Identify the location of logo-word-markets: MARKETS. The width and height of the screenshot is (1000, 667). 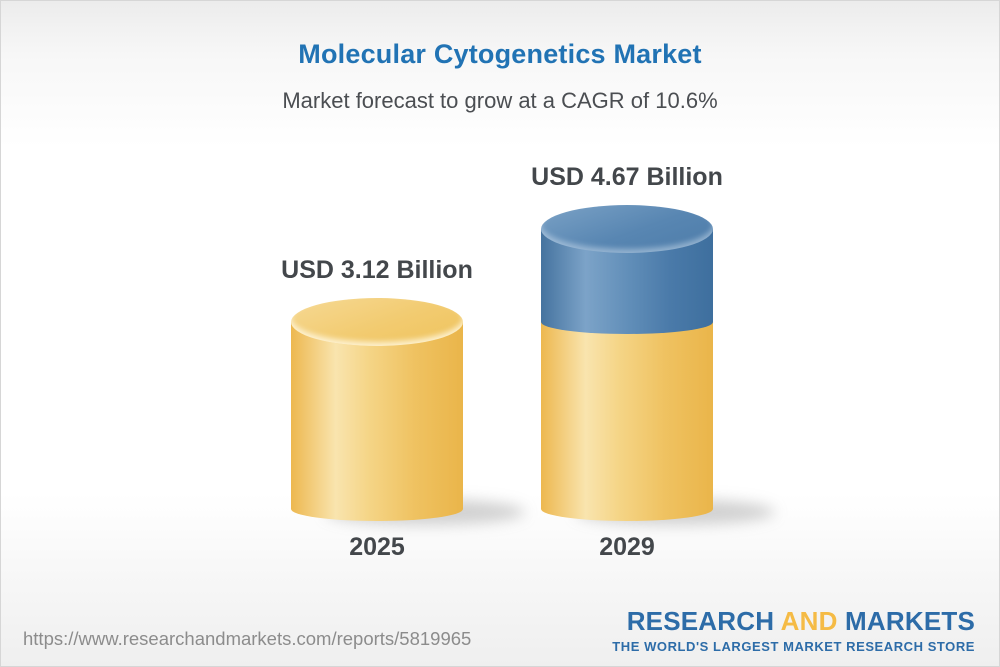
(910, 621).